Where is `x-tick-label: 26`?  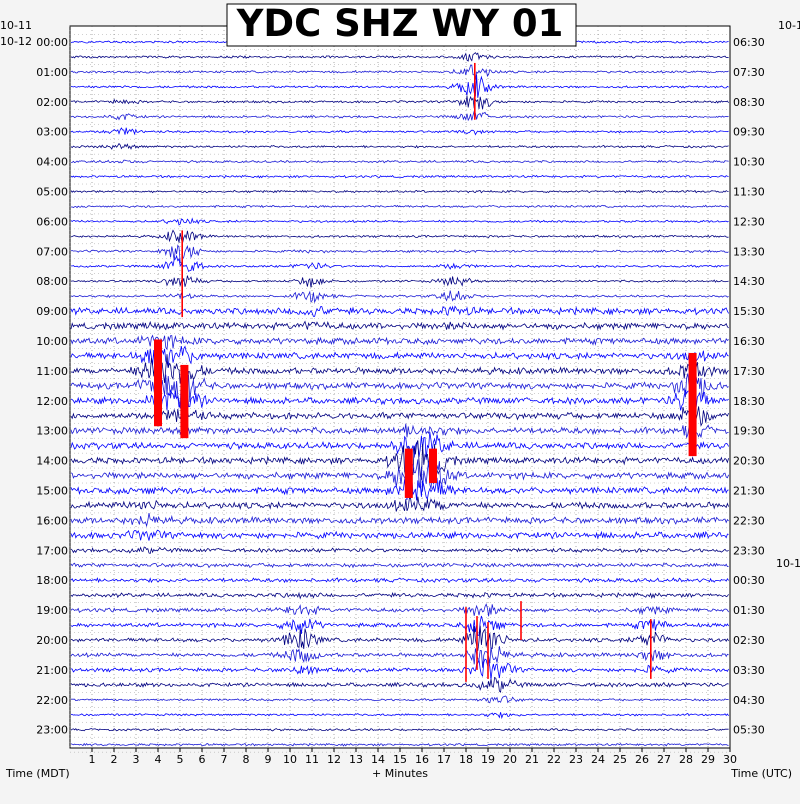 x-tick-label: 26 is located at coordinates (642, 759).